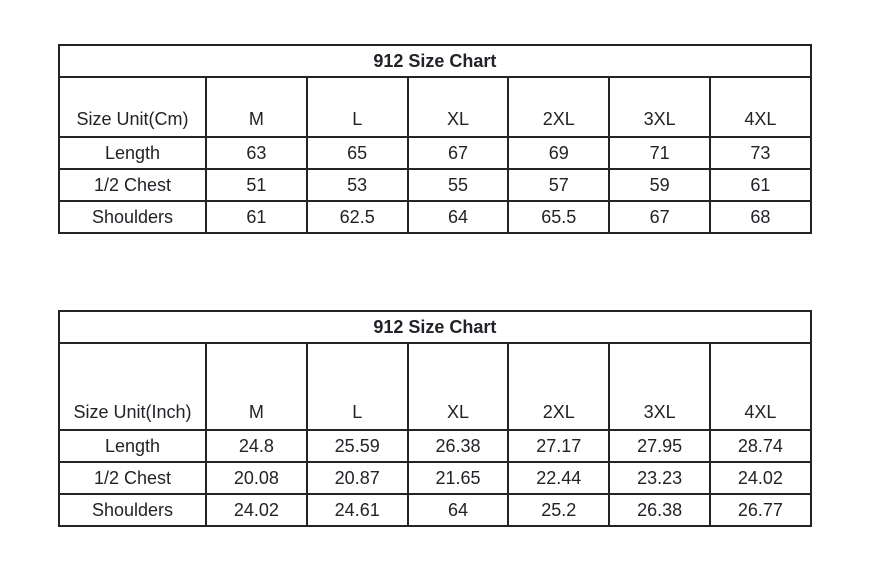 This screenshot has width=880, height=583. I want to click on measurement-cell: 55, so click(458, 185).